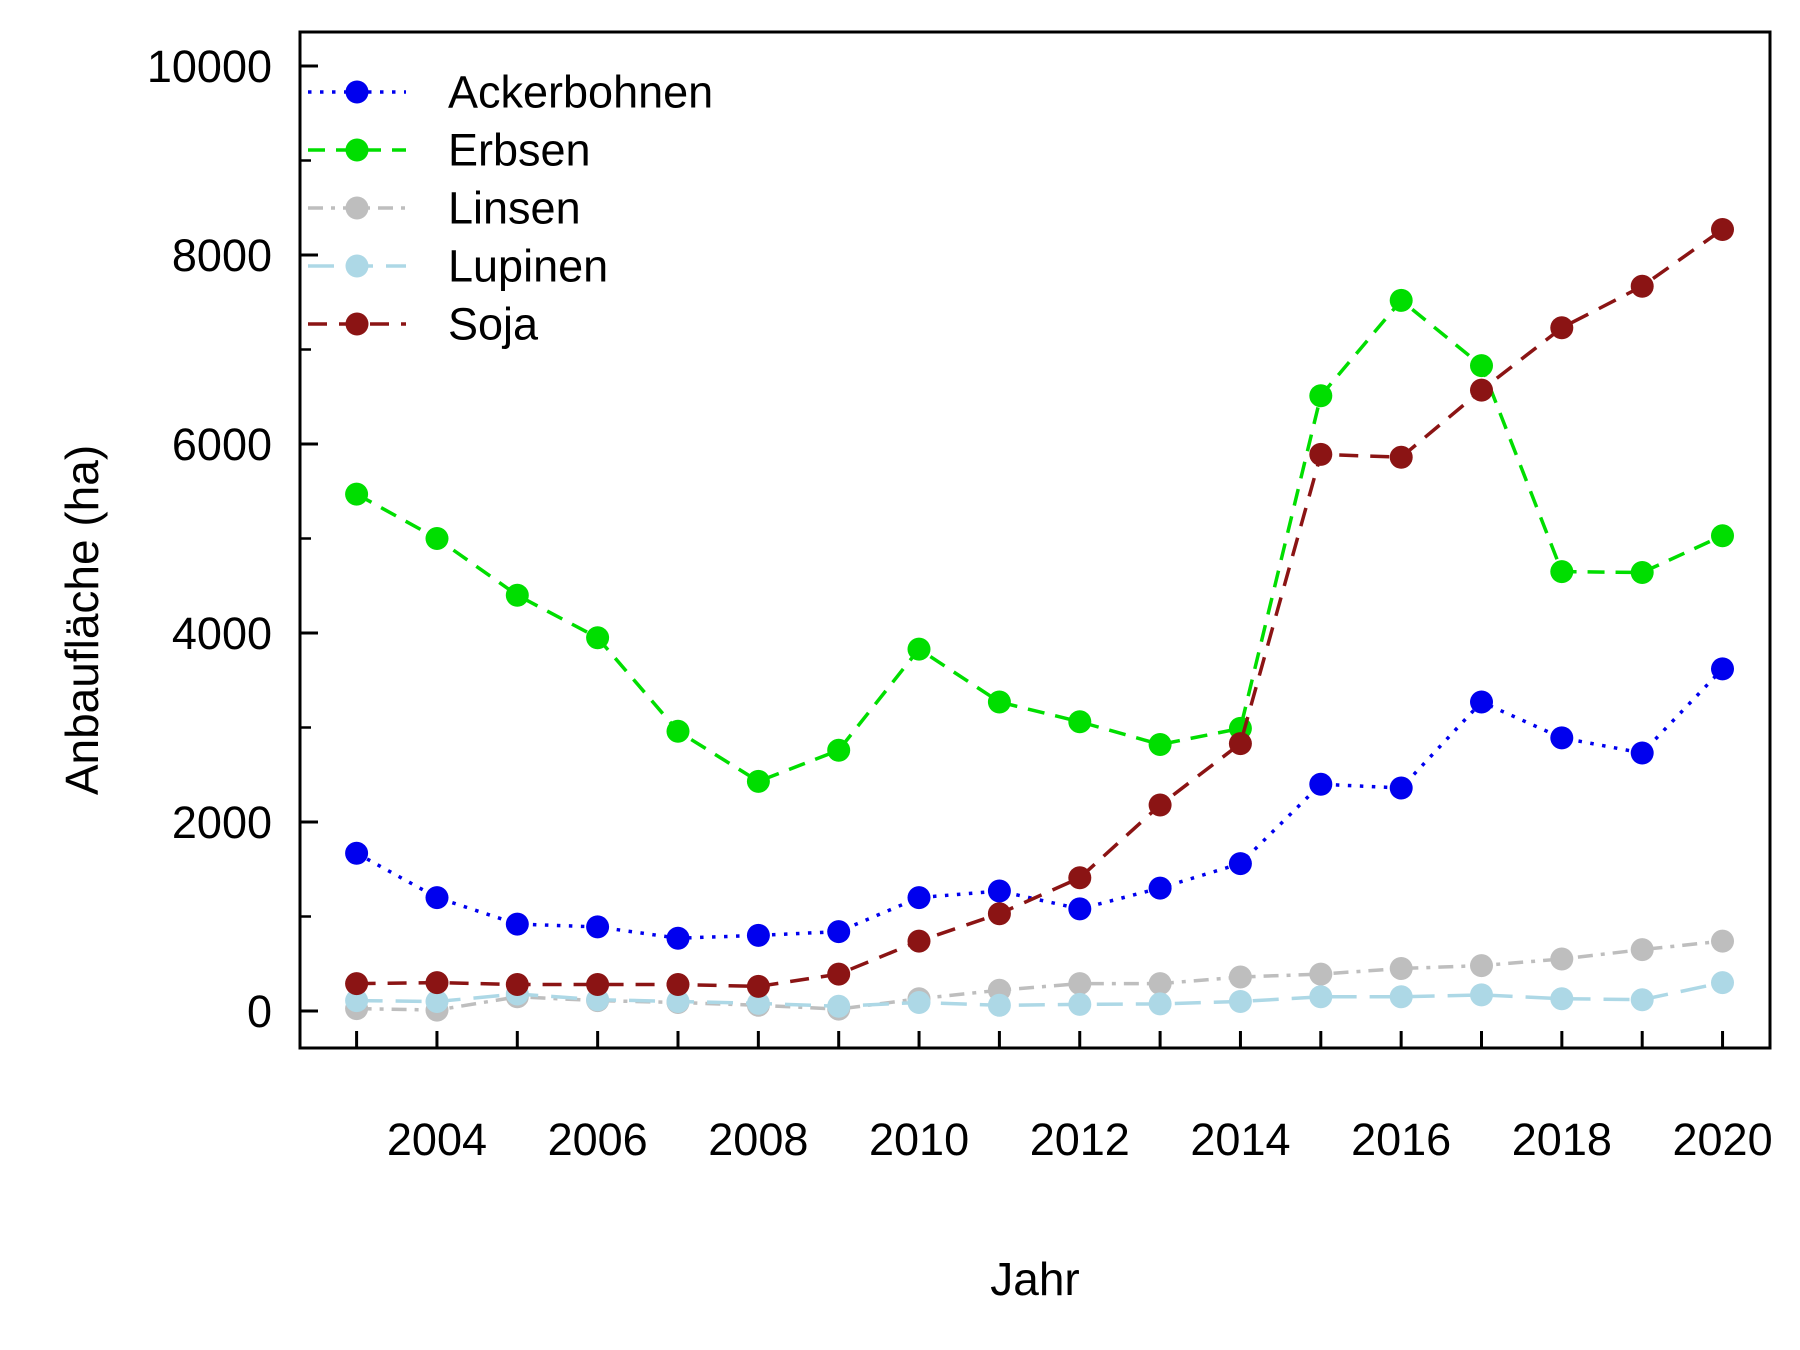  Describe the element at coordinates (999, 891) in the screenshot. I see `data-point-ackerbohnen-2011` at that location.